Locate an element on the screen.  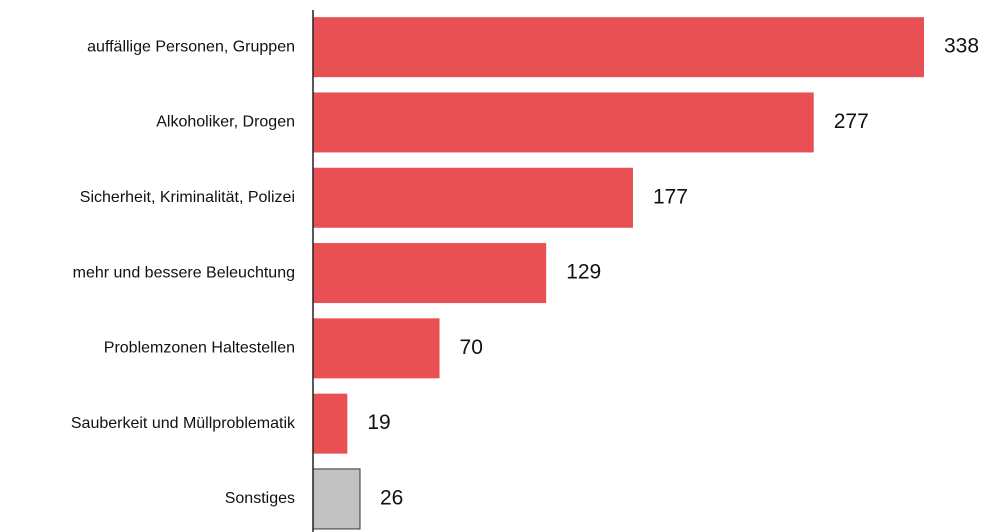
value-label: 277 is located at coordinates (851, 121).